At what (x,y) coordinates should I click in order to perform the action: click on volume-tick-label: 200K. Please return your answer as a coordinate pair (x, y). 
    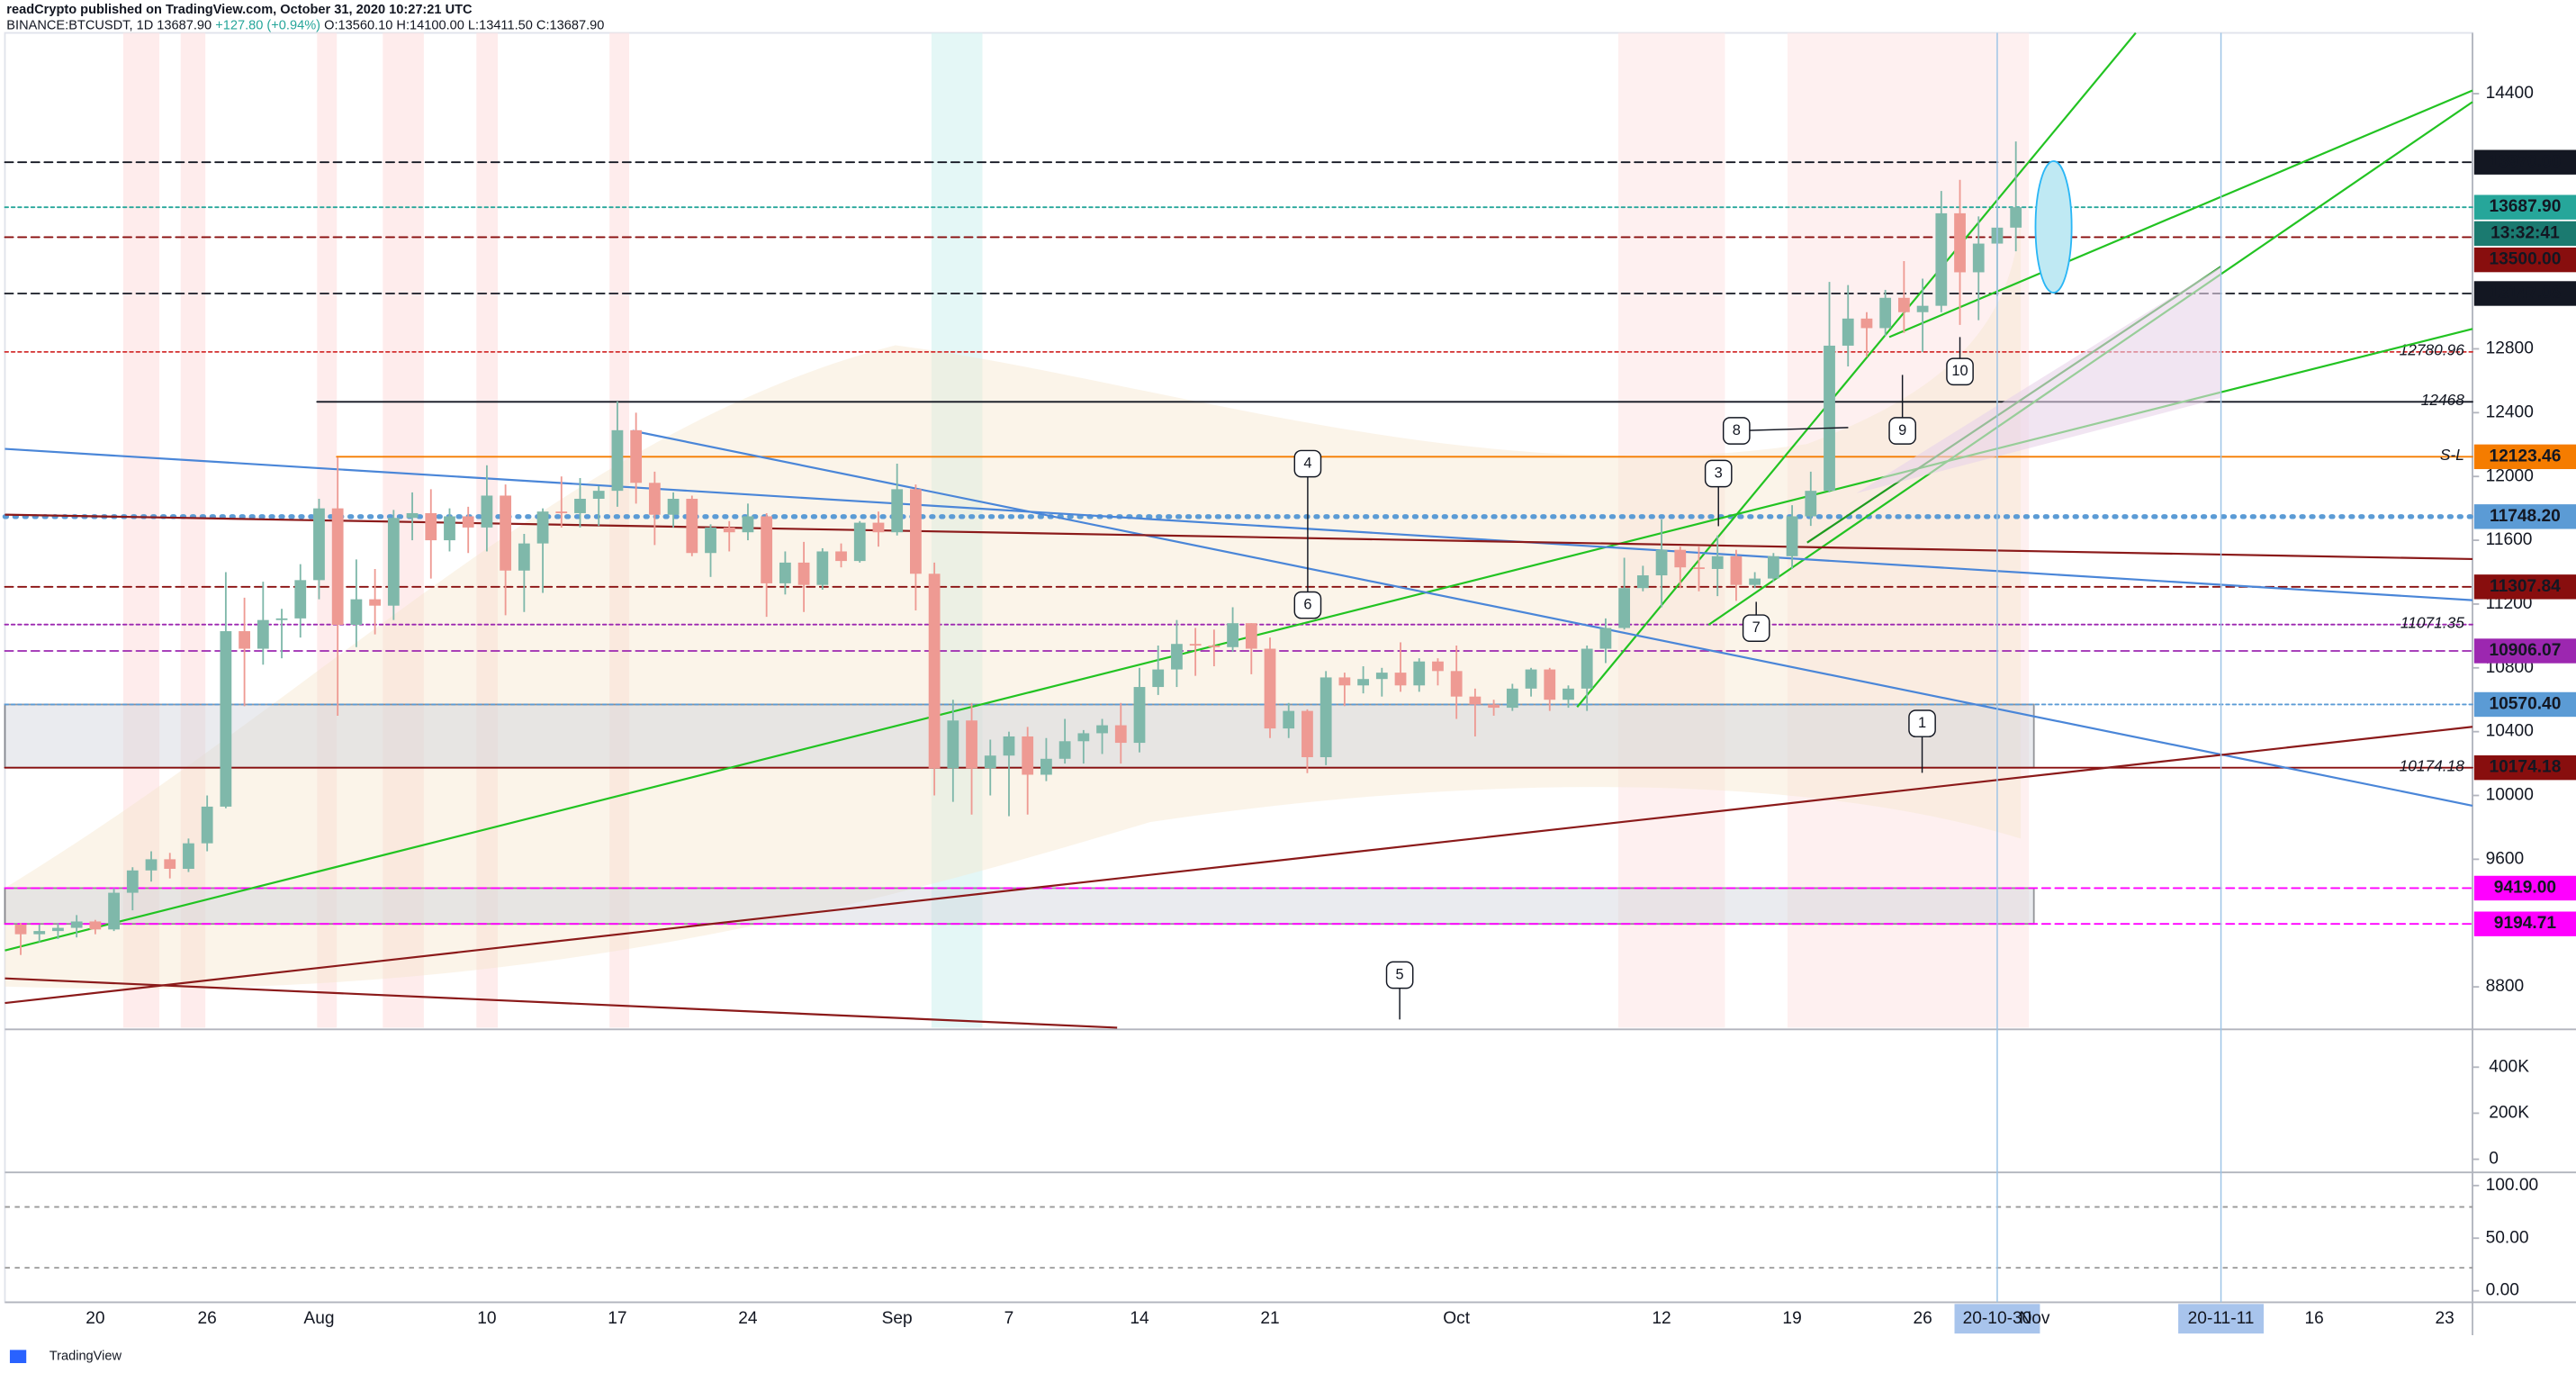
    Looking at the image, I should click on (2509, 1112).